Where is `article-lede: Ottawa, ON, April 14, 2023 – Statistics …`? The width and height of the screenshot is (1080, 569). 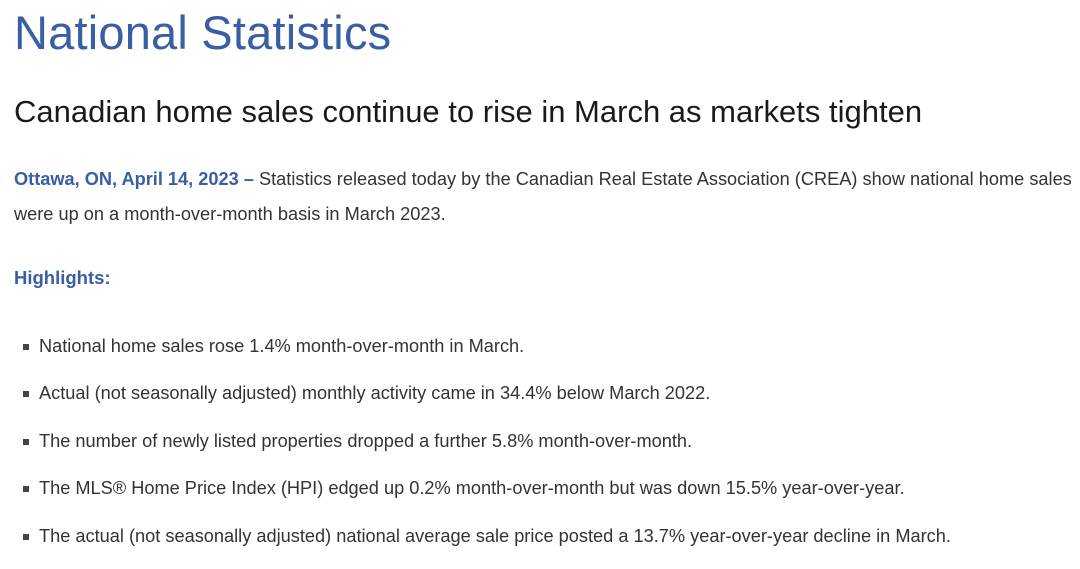 article-lede: Ottawa, ON, April 14, 2023 – Statistics … is located at coordinates (545, 197).